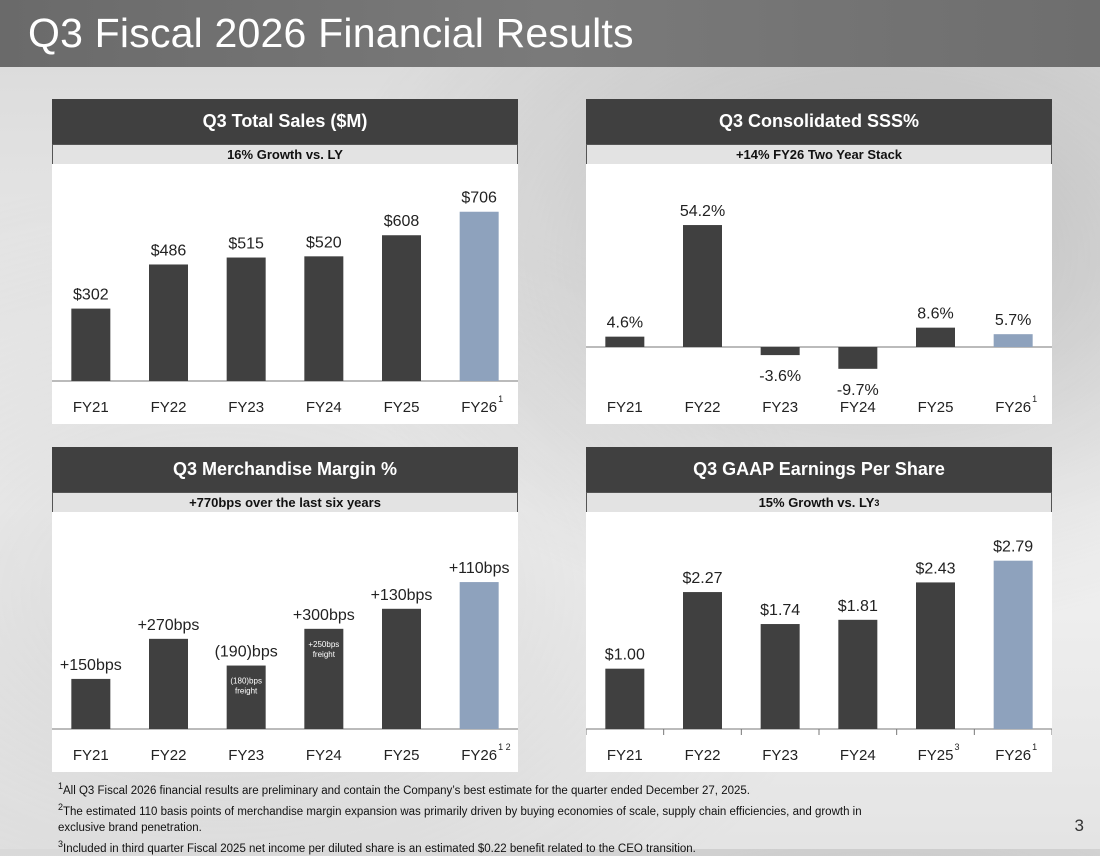 The width and height of the screenshot is (1100, 856). I want to click on subheader-footnote-mark: 3, so click(877, 502).